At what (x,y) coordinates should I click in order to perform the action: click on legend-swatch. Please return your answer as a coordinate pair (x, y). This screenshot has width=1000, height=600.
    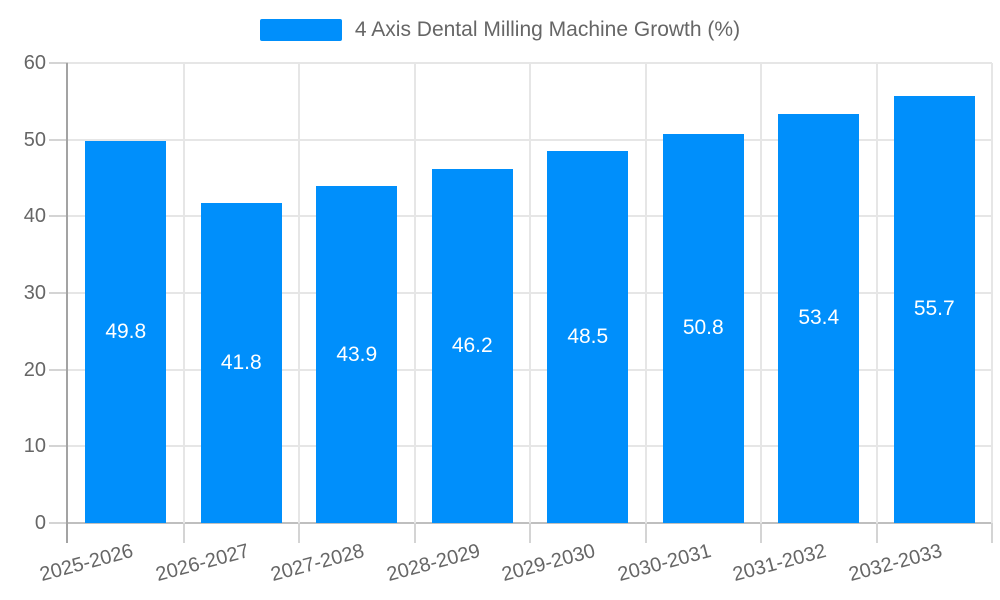
    Looking at the image, I should click on (300, 29).